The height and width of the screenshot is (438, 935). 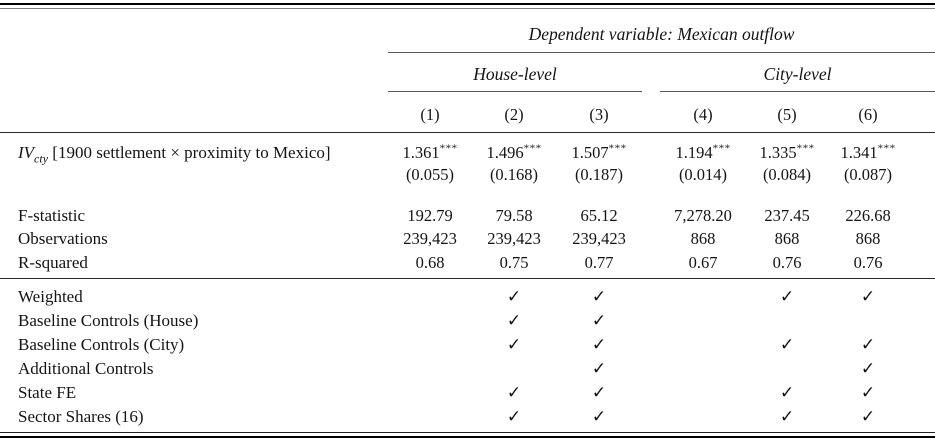 I want to click on std-error-cell: (0.168), so click(x=514, y=174).